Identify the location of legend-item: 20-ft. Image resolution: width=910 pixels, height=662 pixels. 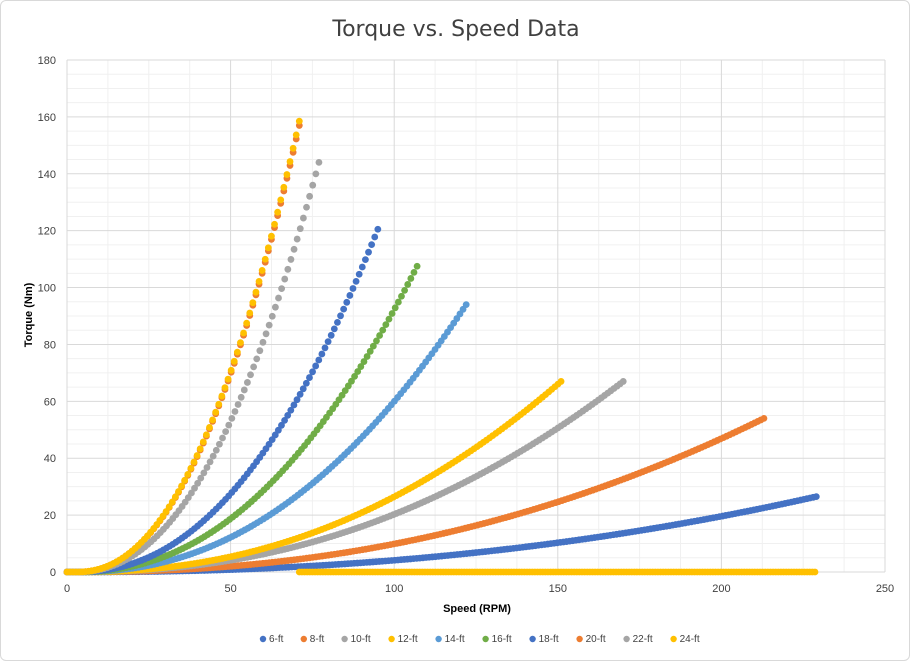
(591, 639).